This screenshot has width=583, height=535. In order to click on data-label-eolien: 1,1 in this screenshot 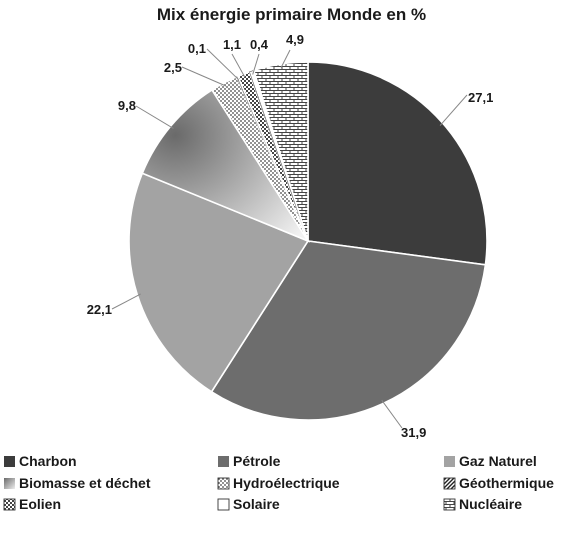, I will do `click(232, 44)`.